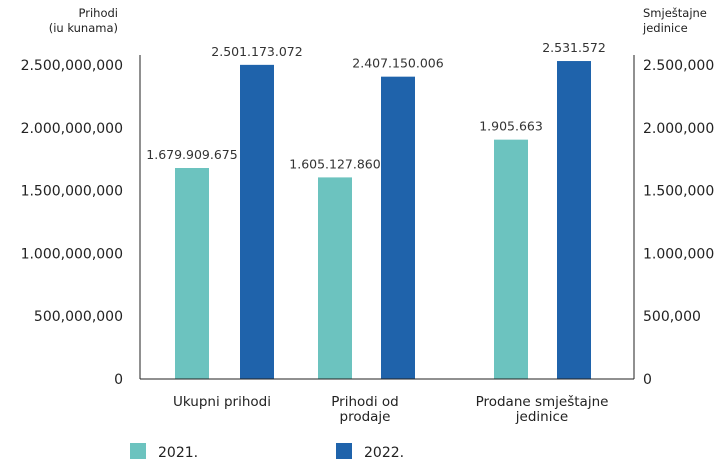 The image size is (719, 459). What do you see at coordinates (672, 317) in the screenshot?
I see `y-right-tick-label: 500,000` at bounding box center [672, 317].